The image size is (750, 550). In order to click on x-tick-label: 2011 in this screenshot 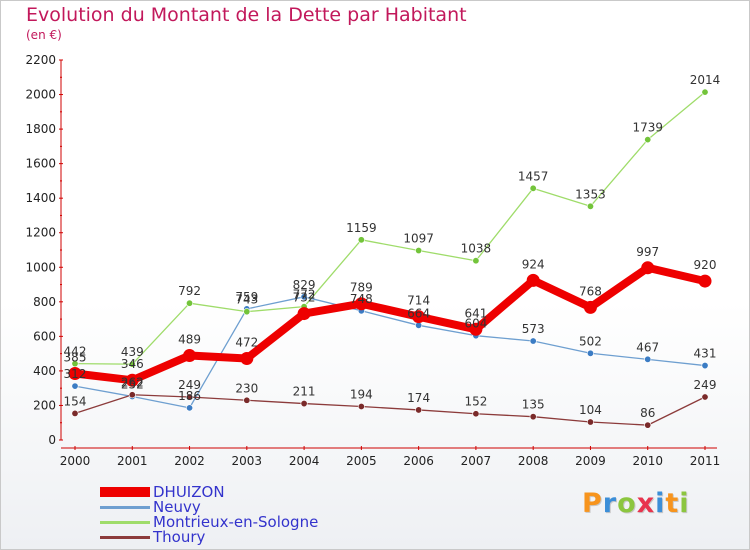, I will do `click(705, 461)`.